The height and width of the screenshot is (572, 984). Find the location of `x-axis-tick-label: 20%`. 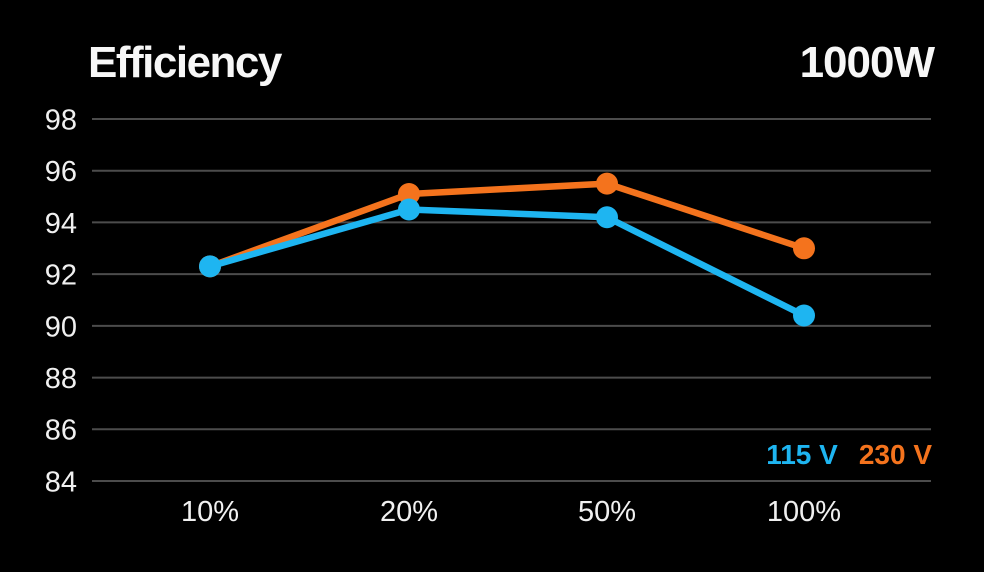

x-axis-tick-label: 20% is located at coordinates (409, 512).